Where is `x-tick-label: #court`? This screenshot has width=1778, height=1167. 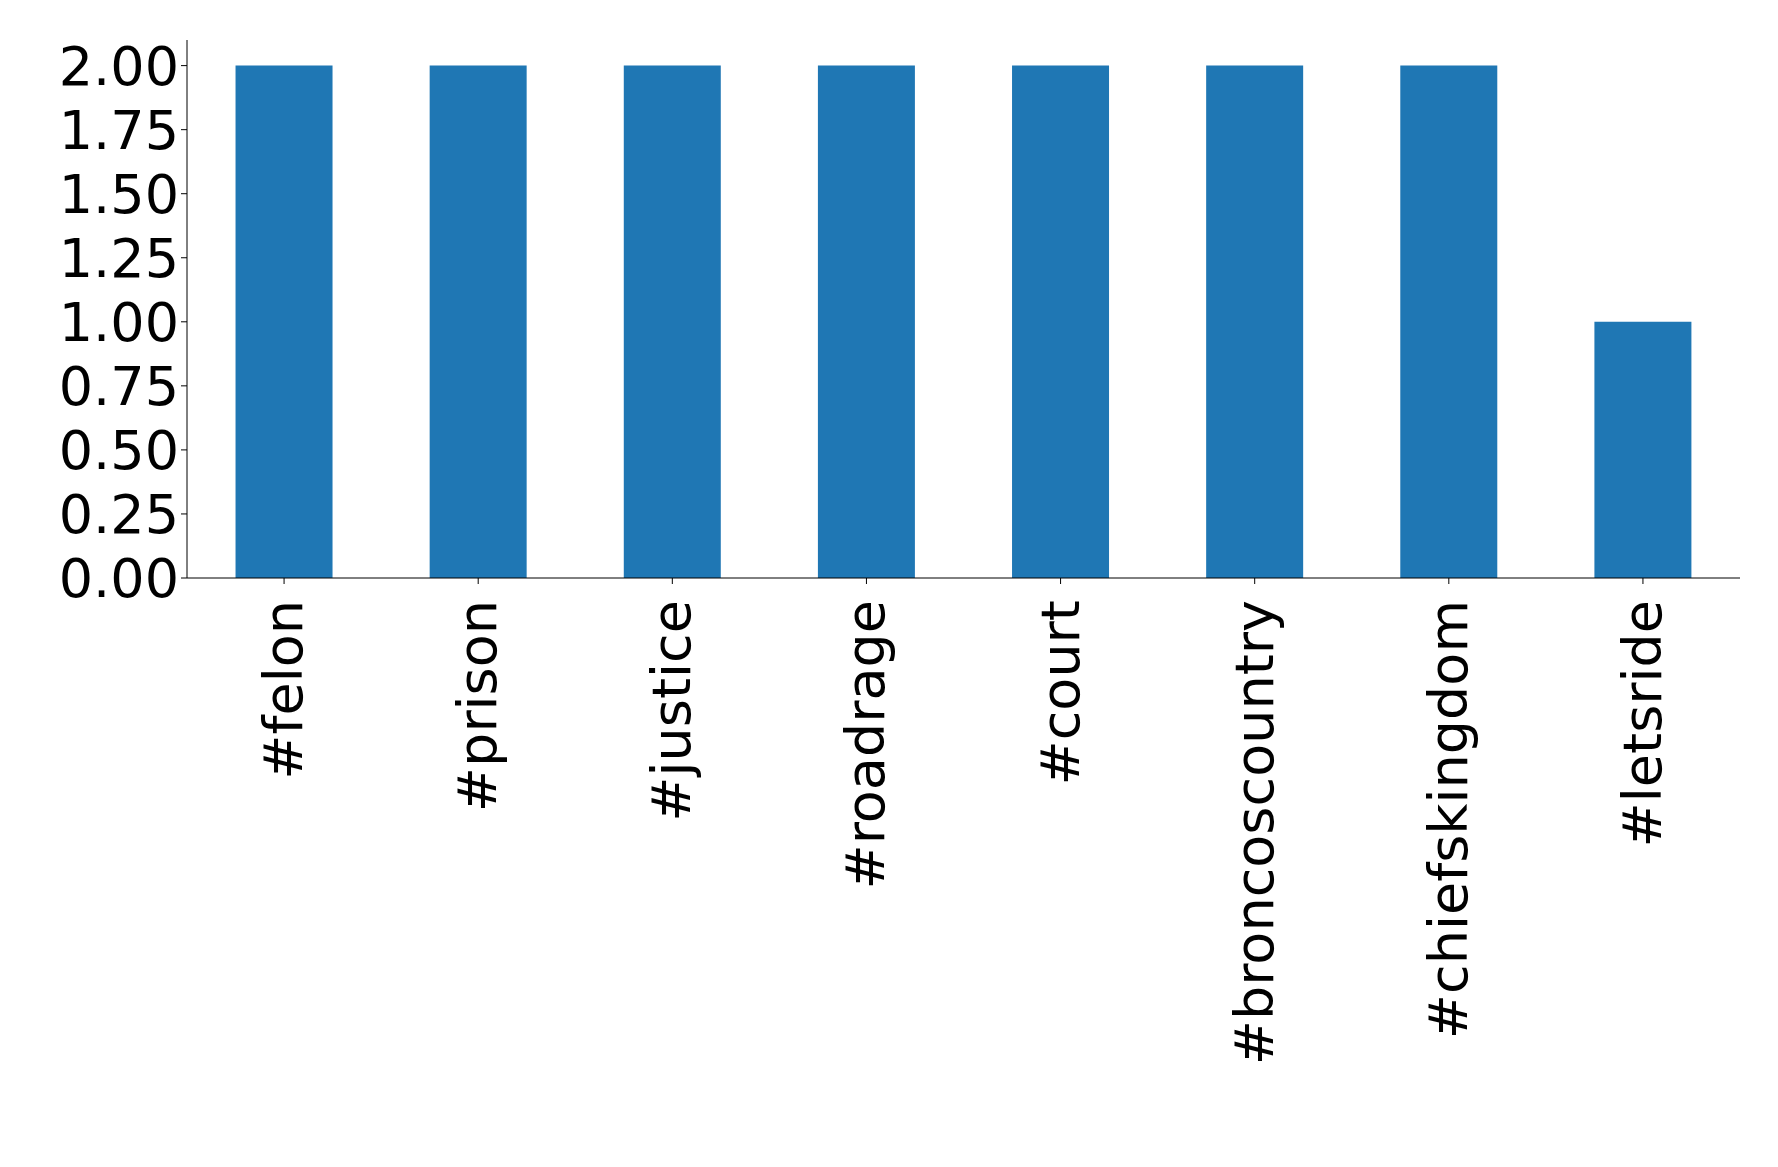 x-tick-label: #court is located at coordinates (1060, 693).